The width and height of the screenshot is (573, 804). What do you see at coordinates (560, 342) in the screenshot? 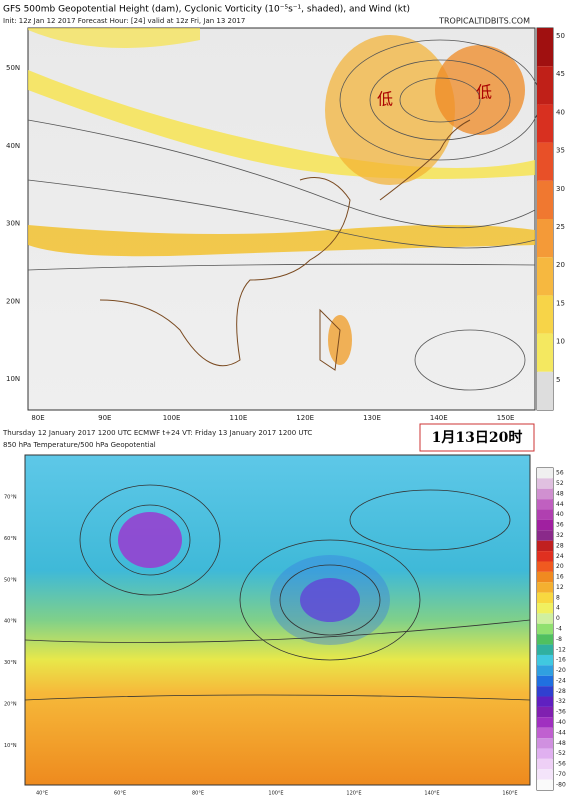
I see `colorbar-label: 10` at bounding box center [560, 342].